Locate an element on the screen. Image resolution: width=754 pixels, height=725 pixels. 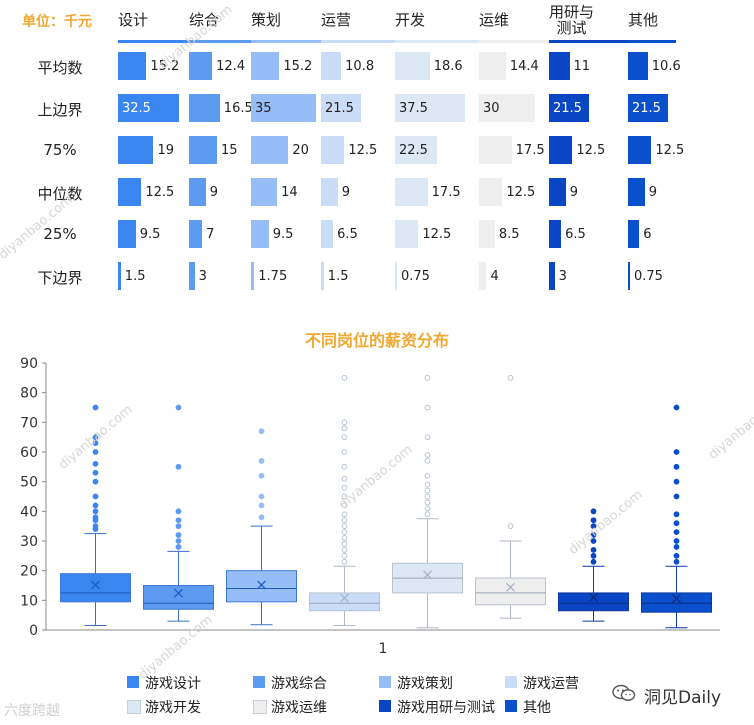
legend-label: 游戏运维 is located at coordinates (299, 708).